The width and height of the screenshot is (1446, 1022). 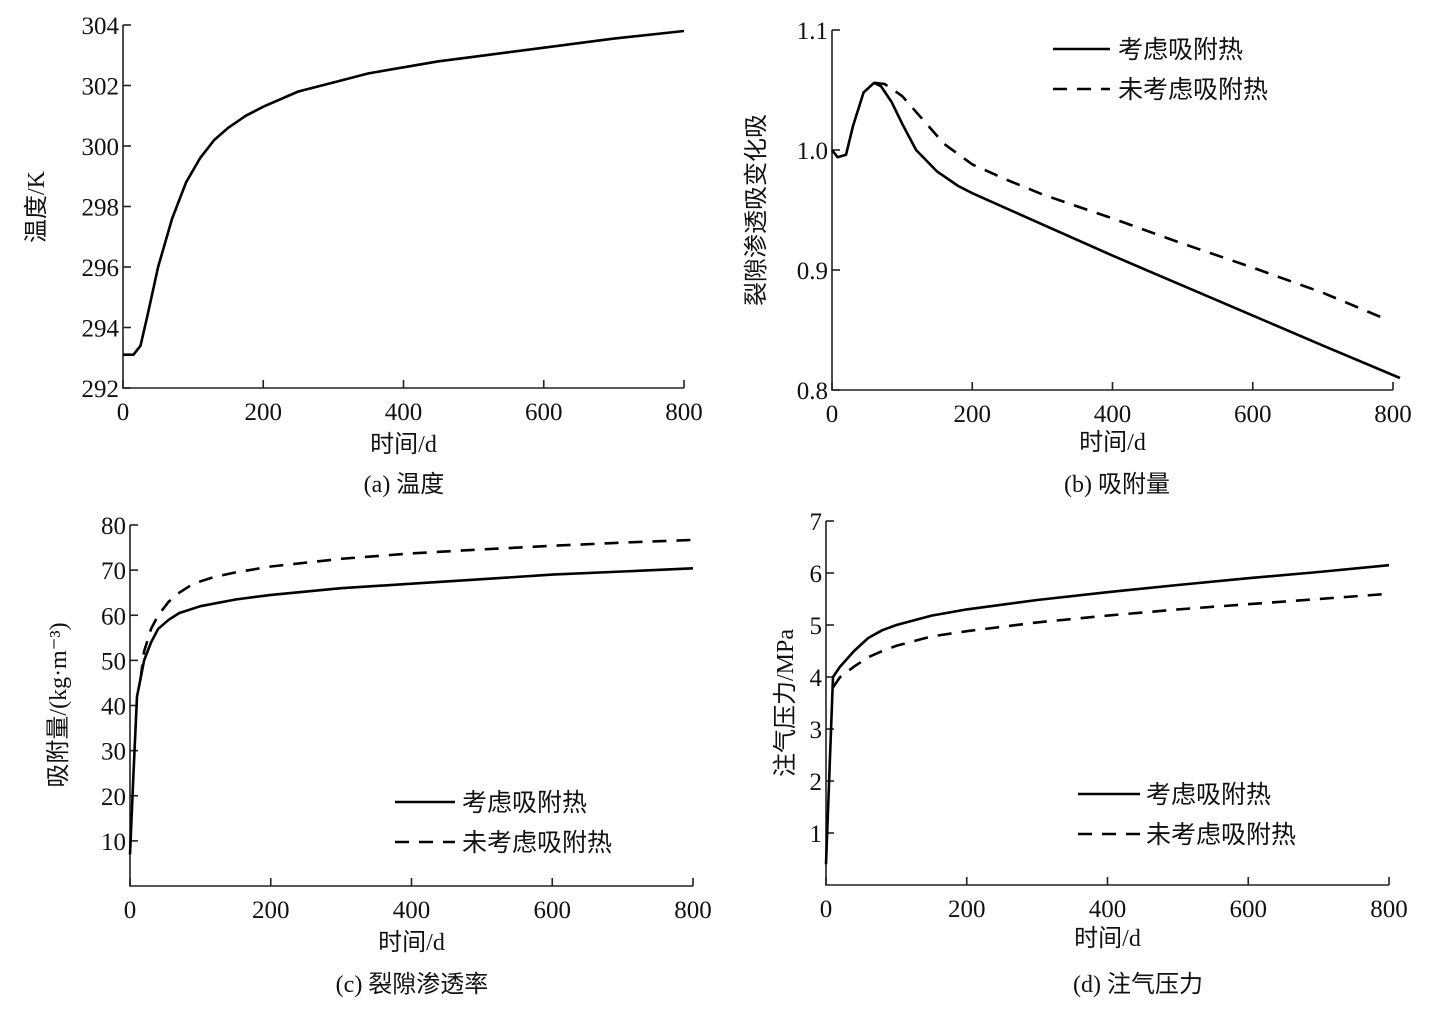 I want to click on panel-caption: (b) 吸附量, so click(x=1117, y=484).